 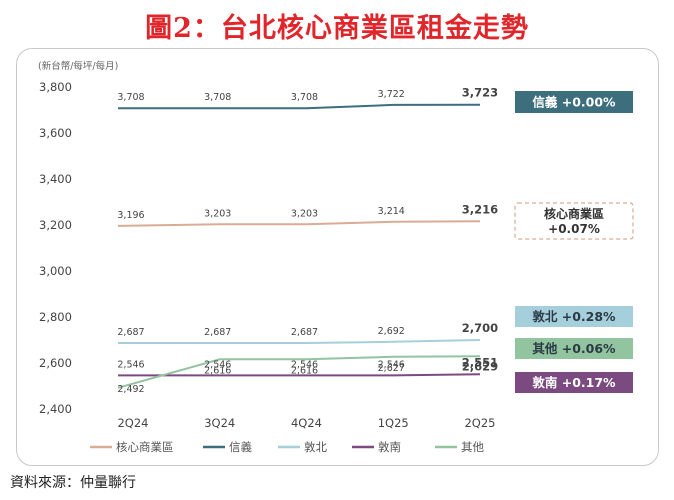 What do you see at coordinates (55, 271) in the screenshot?
I see `y-tick-label: 3,000` at bounding box center [55, 271].